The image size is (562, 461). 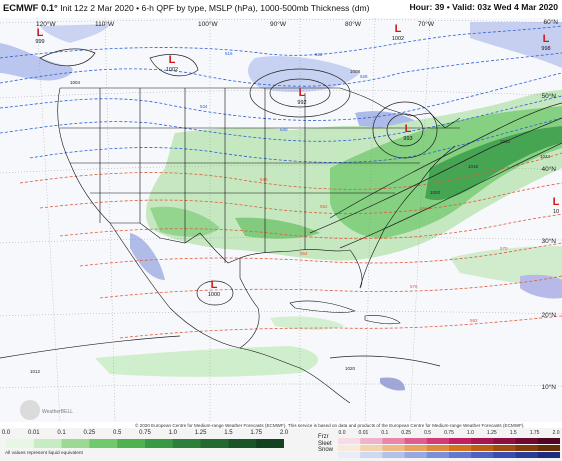 What do you see at coordinates (534, 433) in the screenshot?
I see `type-tick-label: 1.75` at bounding box center [534, 433].